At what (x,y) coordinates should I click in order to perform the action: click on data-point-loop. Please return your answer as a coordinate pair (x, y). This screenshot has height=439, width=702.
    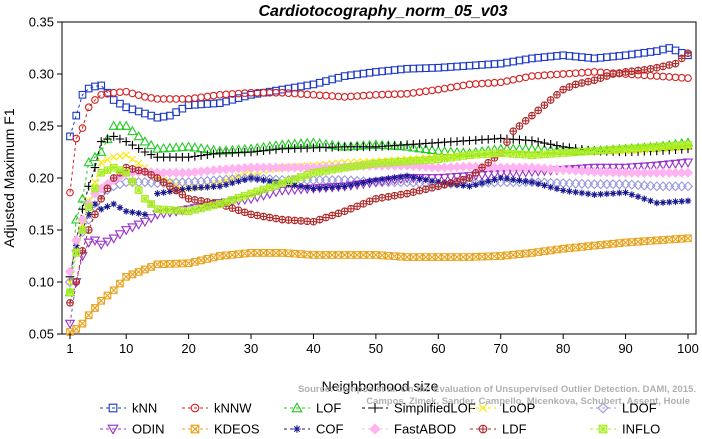
    Looking at the image, I should click on (114, 157).